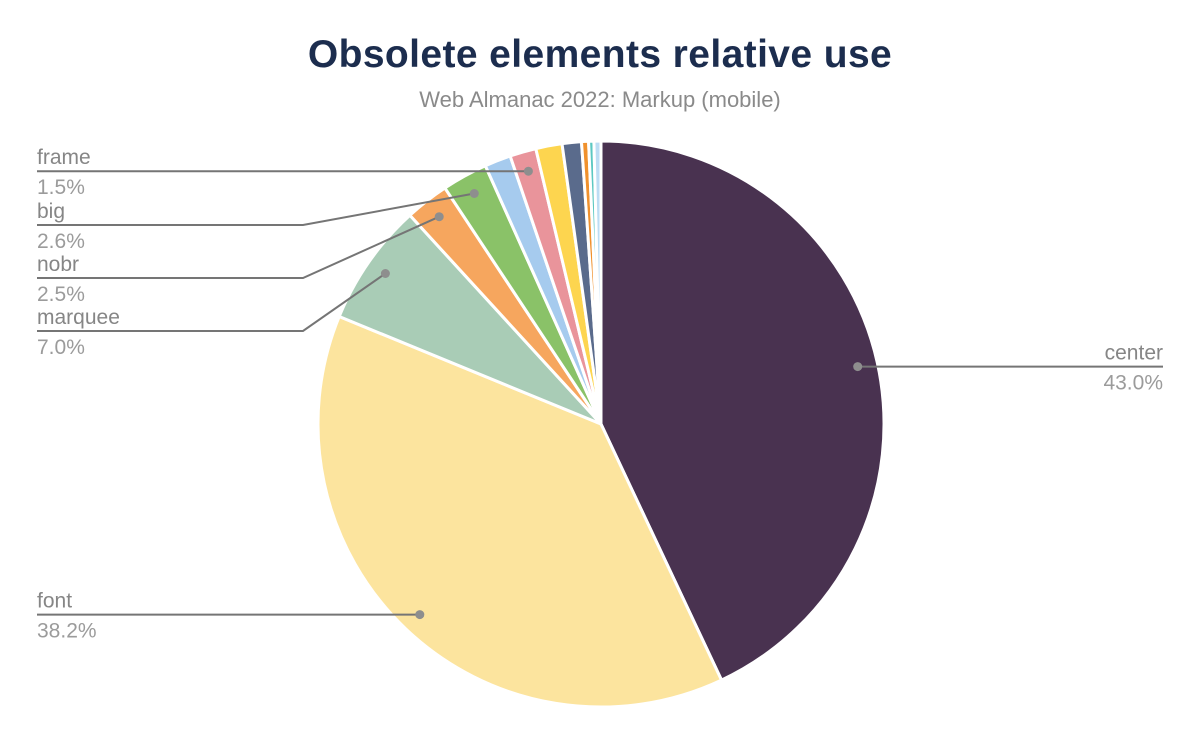 The image size is (1200, 742). Describe the element at coordinates (600, 99) in the screenshot. I see `chart-subtitle: Web Almanac 2022: Markup (mobile)` at that location.